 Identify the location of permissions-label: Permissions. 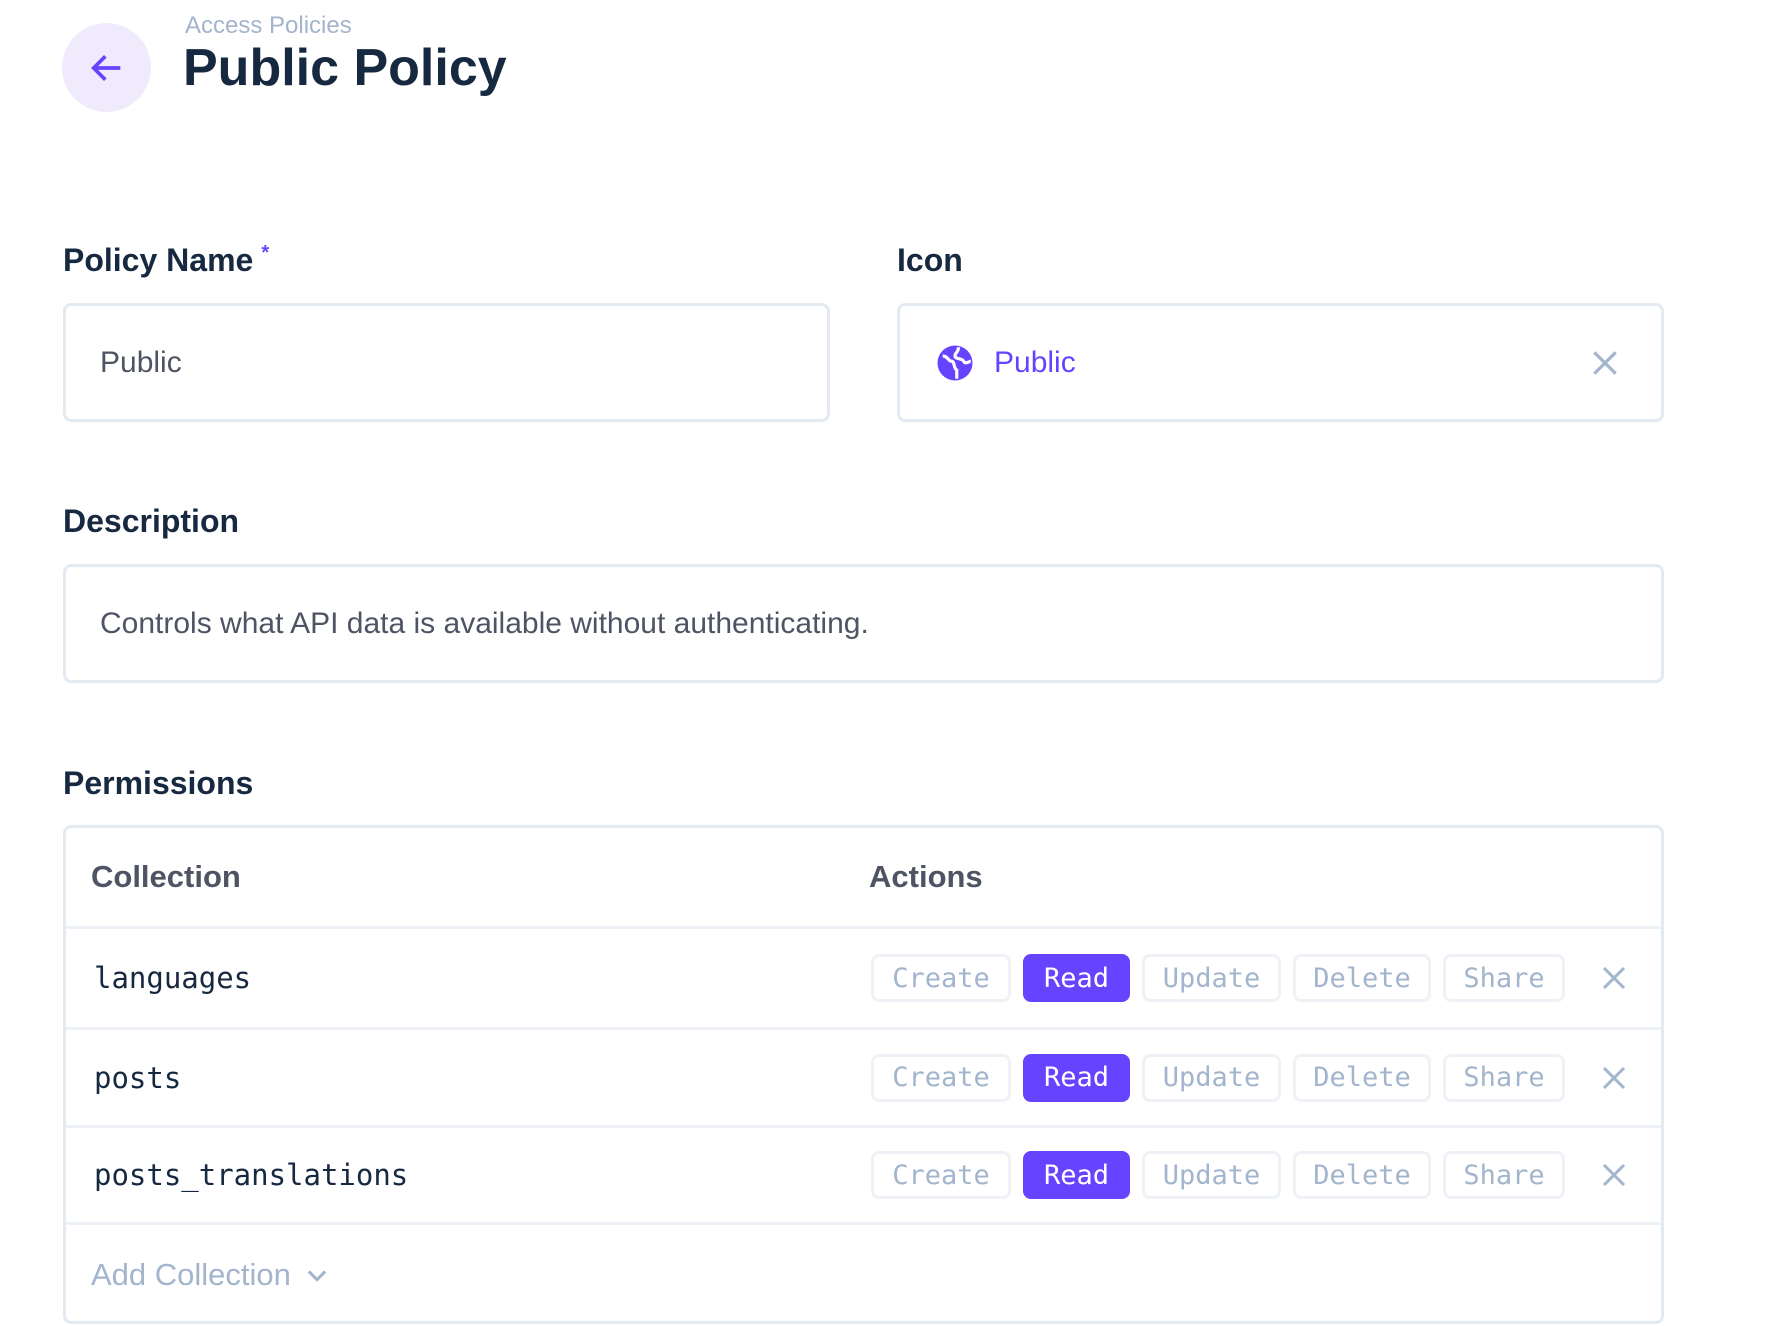
(158, 783).